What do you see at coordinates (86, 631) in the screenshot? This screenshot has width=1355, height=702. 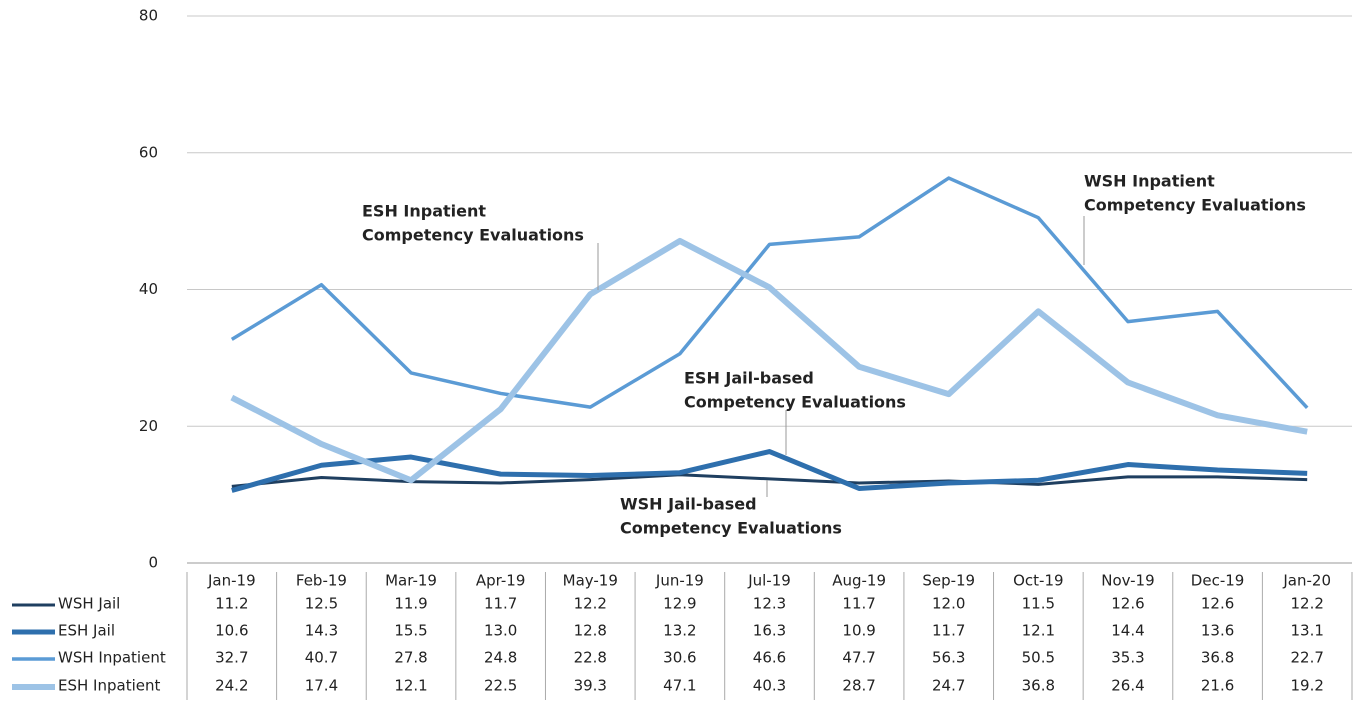 I see `legend-label: ESH Jail` at bounding box center [86, 631].